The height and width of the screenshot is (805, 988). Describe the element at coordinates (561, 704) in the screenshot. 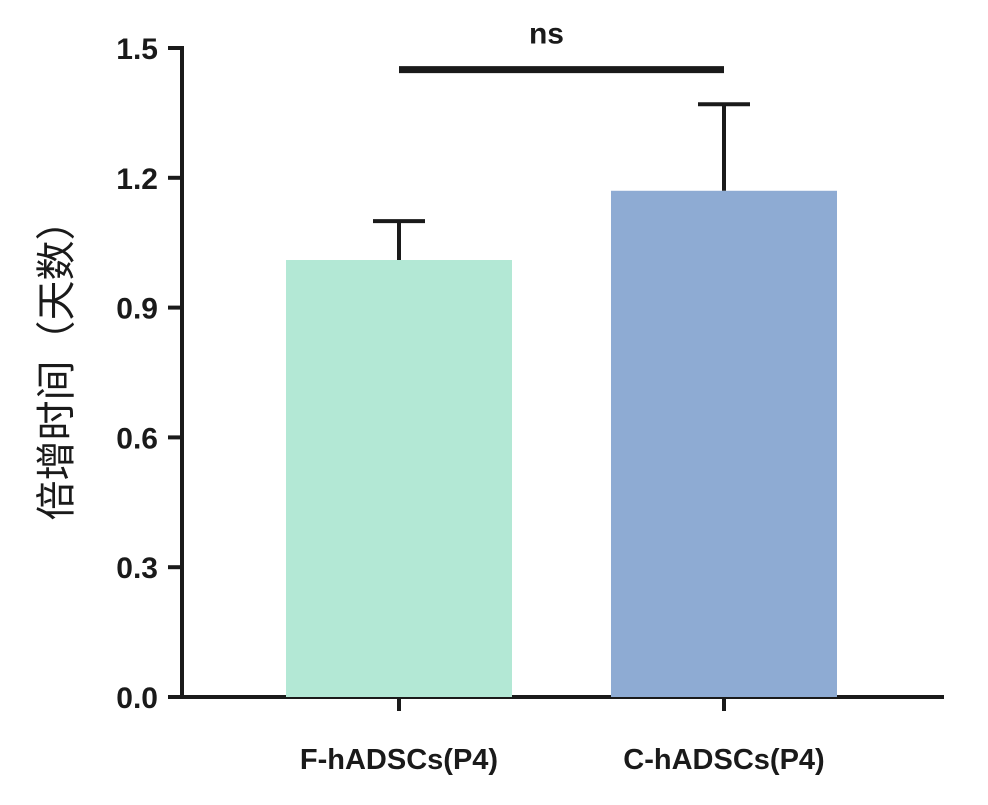

I see `x-ticks` at that location.